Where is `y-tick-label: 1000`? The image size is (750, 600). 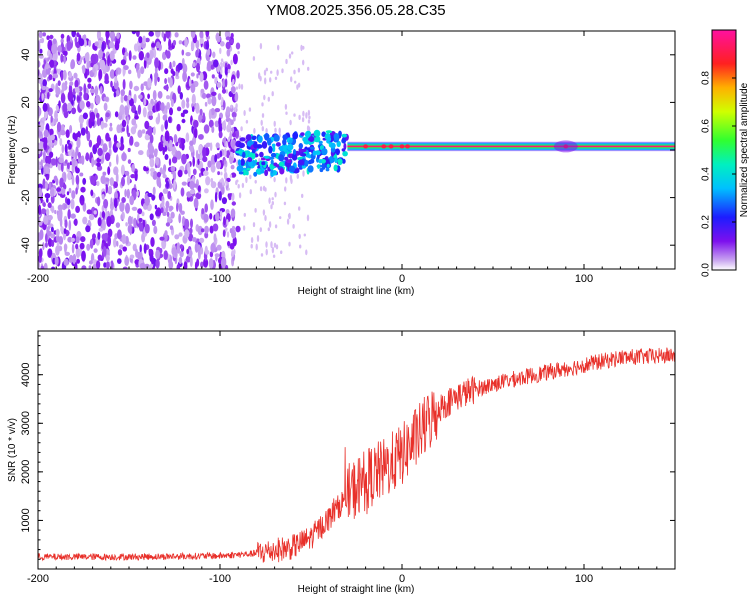 y-tick-label: 1000 is located at coordinates (26, 520).